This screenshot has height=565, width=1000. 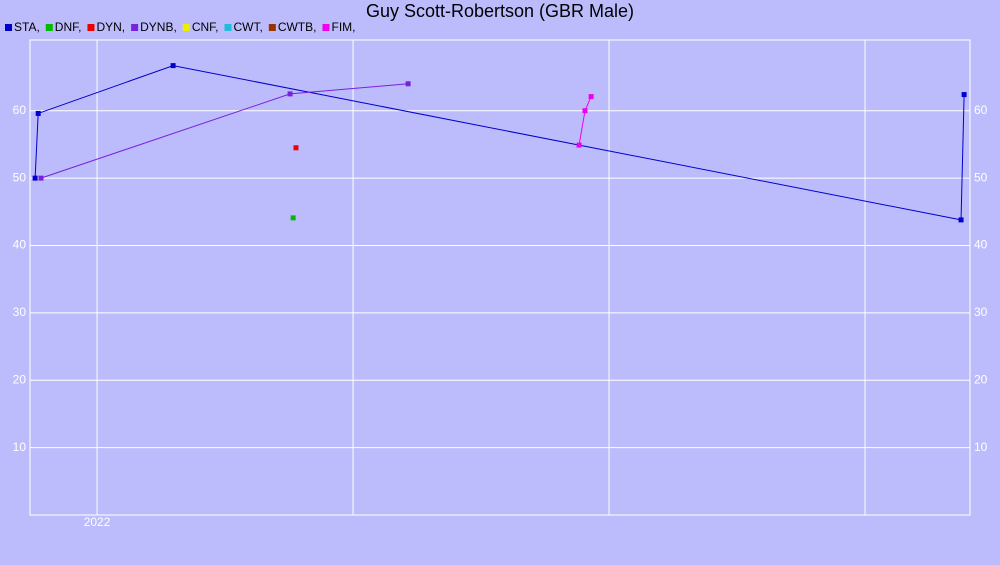 I want to click on legend-label: CWT,, so click(x=247, y=27).